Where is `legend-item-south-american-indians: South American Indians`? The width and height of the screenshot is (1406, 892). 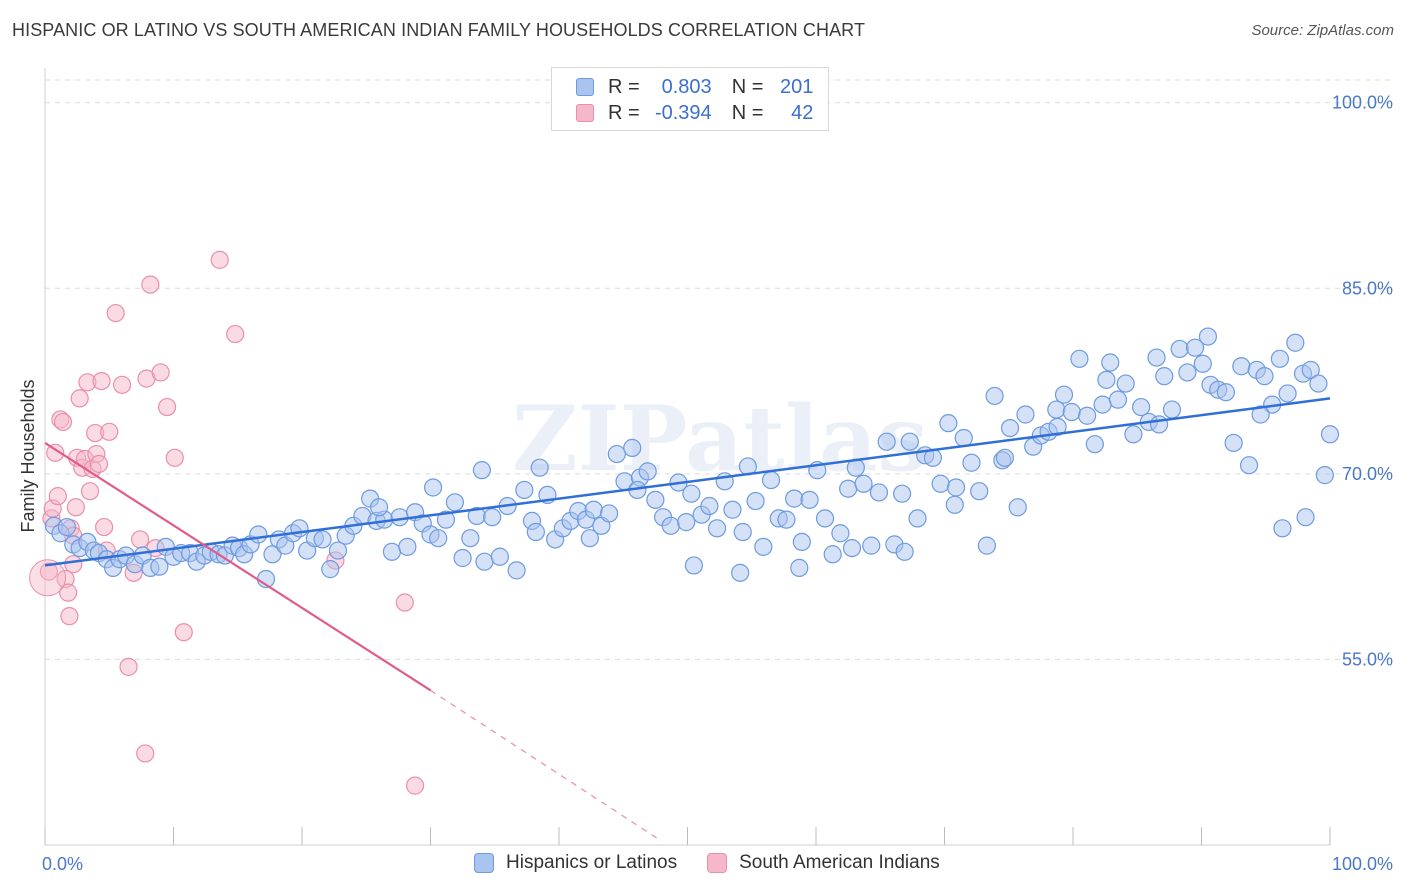
legend-item-south-american-indians: South American Indians is located at coordinates (823, 863).